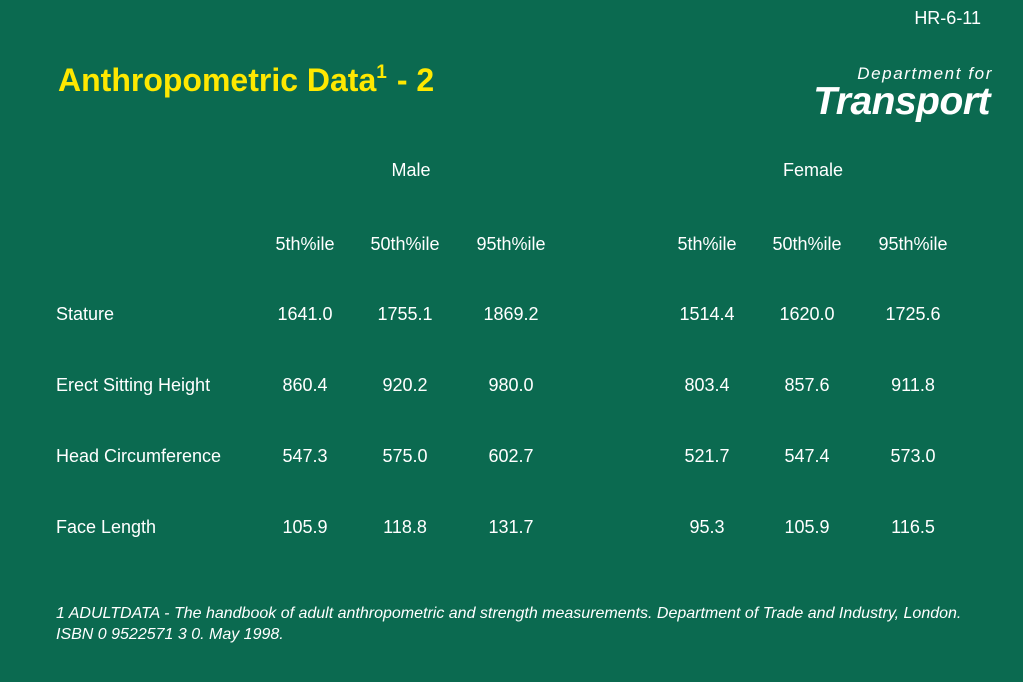 The height and width of the screenshot is (682, 1023). Describe the element at coordinates (913, 527) in the screenshot. I see `cell: 116.5` at that location.